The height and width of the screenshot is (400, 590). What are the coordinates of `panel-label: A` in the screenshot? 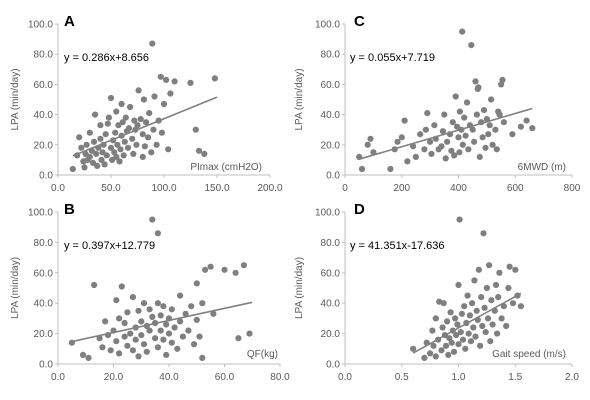 It's located at (69, 21).